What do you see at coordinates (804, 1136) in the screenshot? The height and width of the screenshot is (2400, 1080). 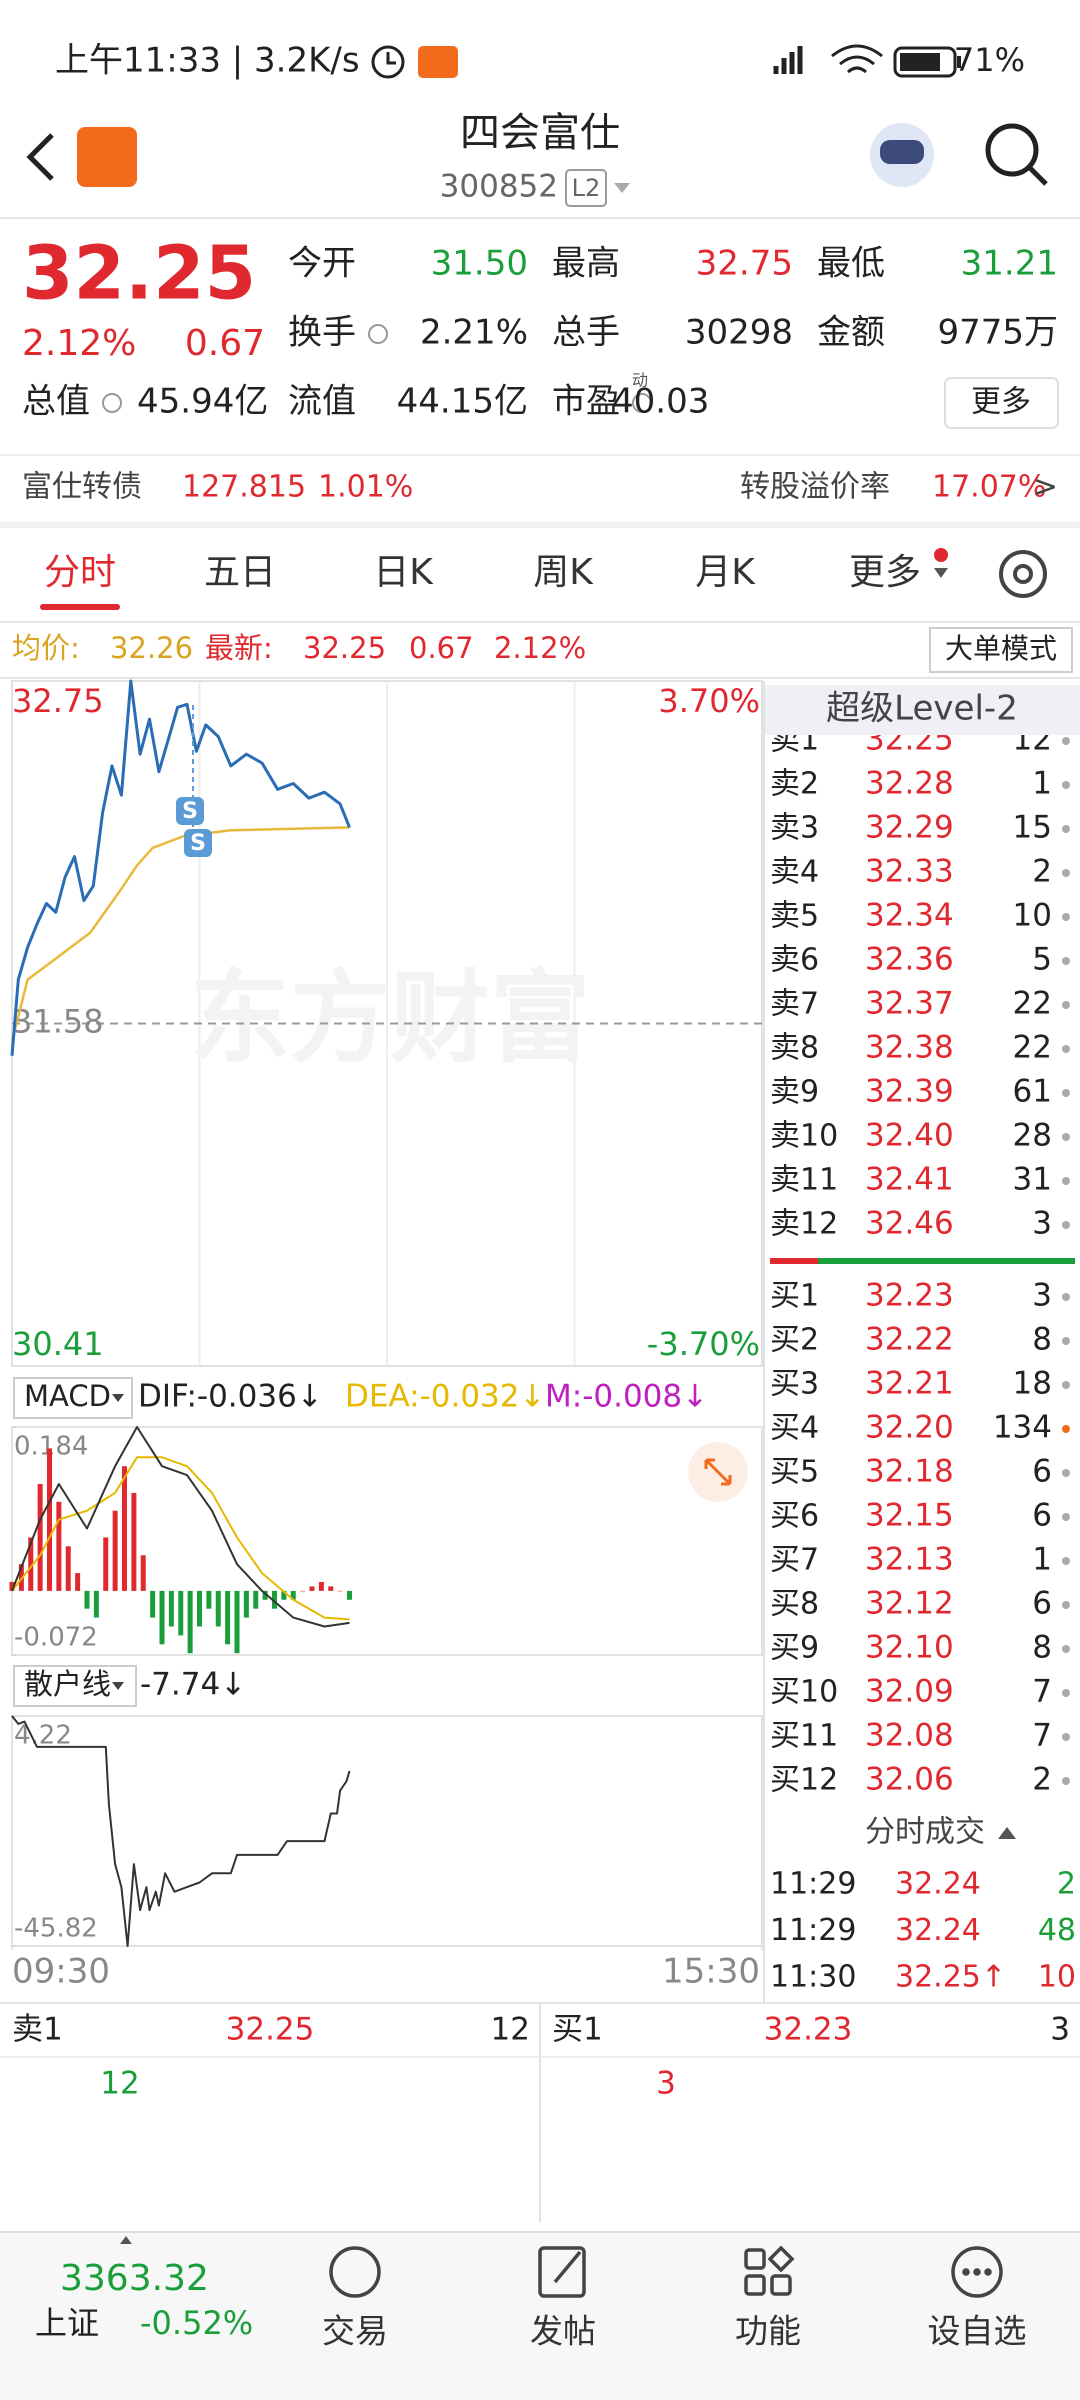 I see `book-label: 卖10` at bounding box center [804, 1136].